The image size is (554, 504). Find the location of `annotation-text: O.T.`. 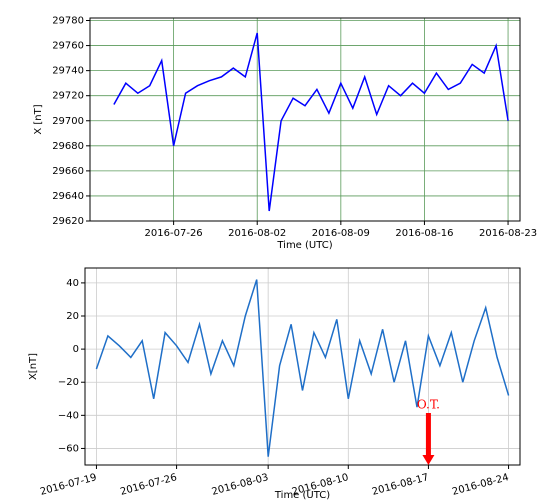

annotation-text: O.T. is located at coordinates (428, 405).